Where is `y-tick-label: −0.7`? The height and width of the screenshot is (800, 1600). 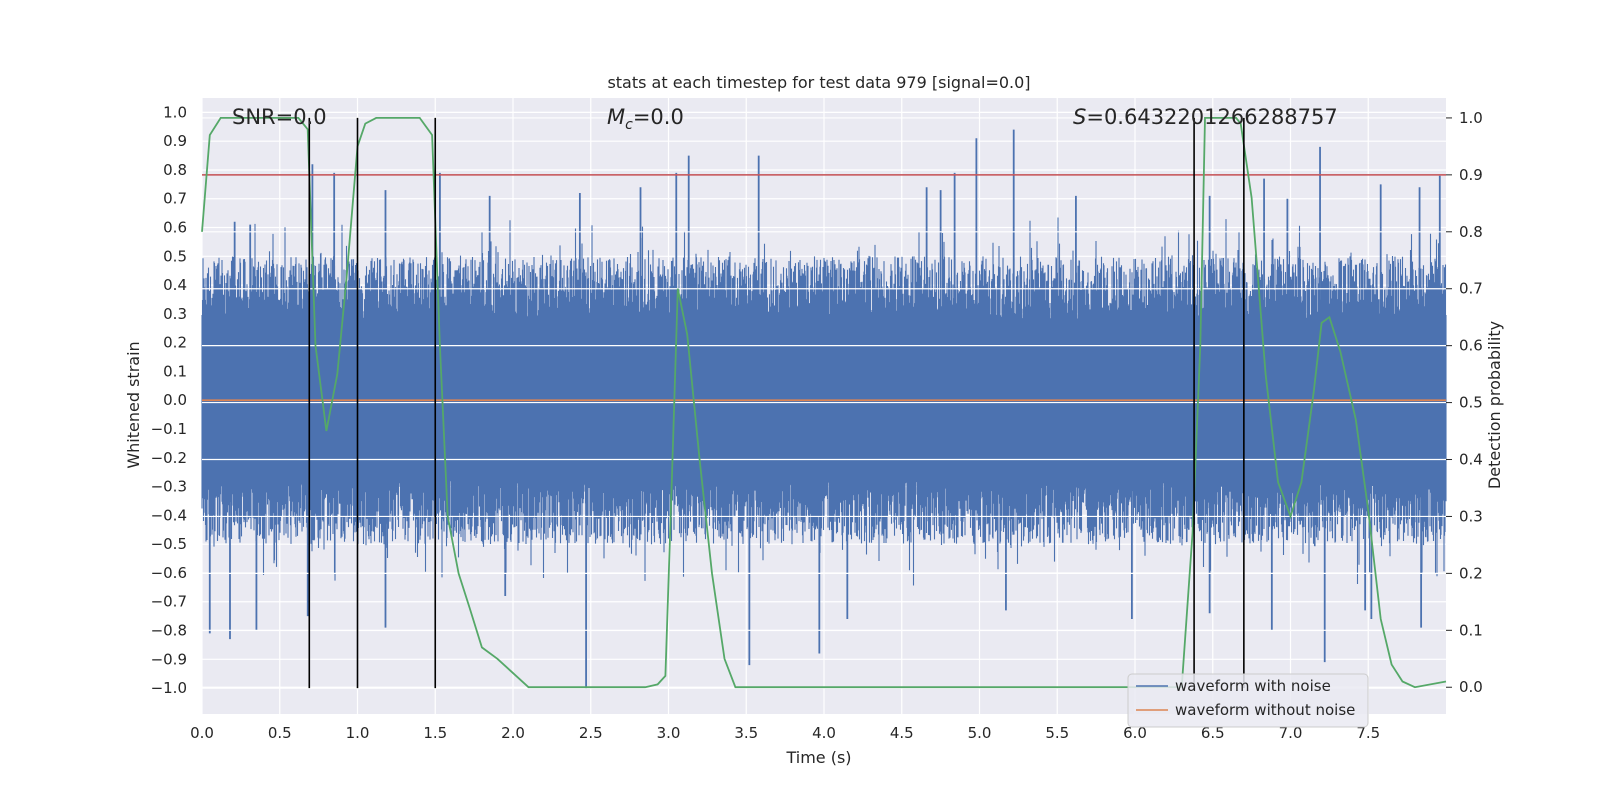
y-tick-label: −0.7 is located at coordinates (169, 602).